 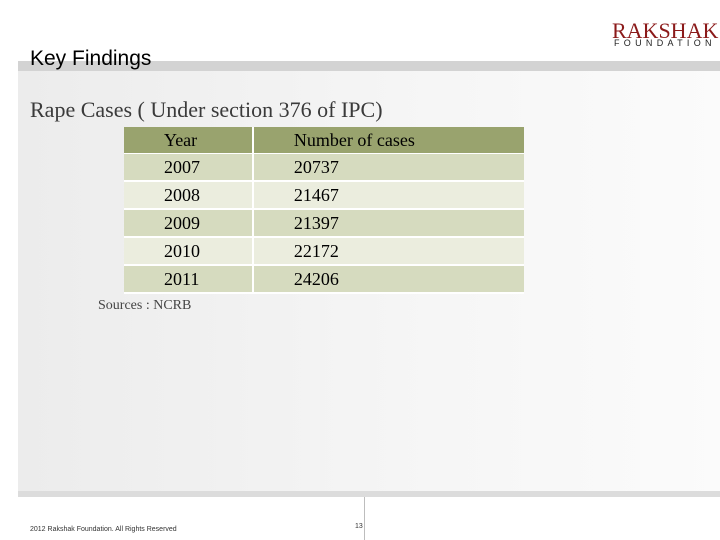 I want to click on cases-cell: 22172, so click(x=387, y=251).